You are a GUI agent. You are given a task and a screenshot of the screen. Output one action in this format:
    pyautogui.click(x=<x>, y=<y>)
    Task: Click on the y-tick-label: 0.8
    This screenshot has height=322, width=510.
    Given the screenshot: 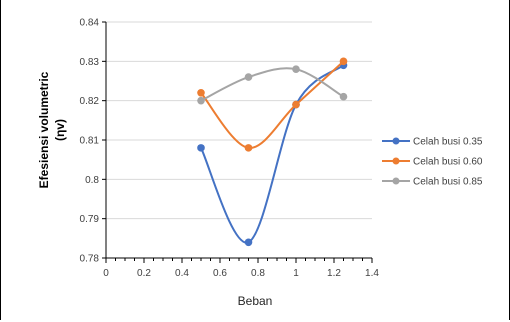 What is the action you would take?
    pyautogui.click(x=92, y=180)
    